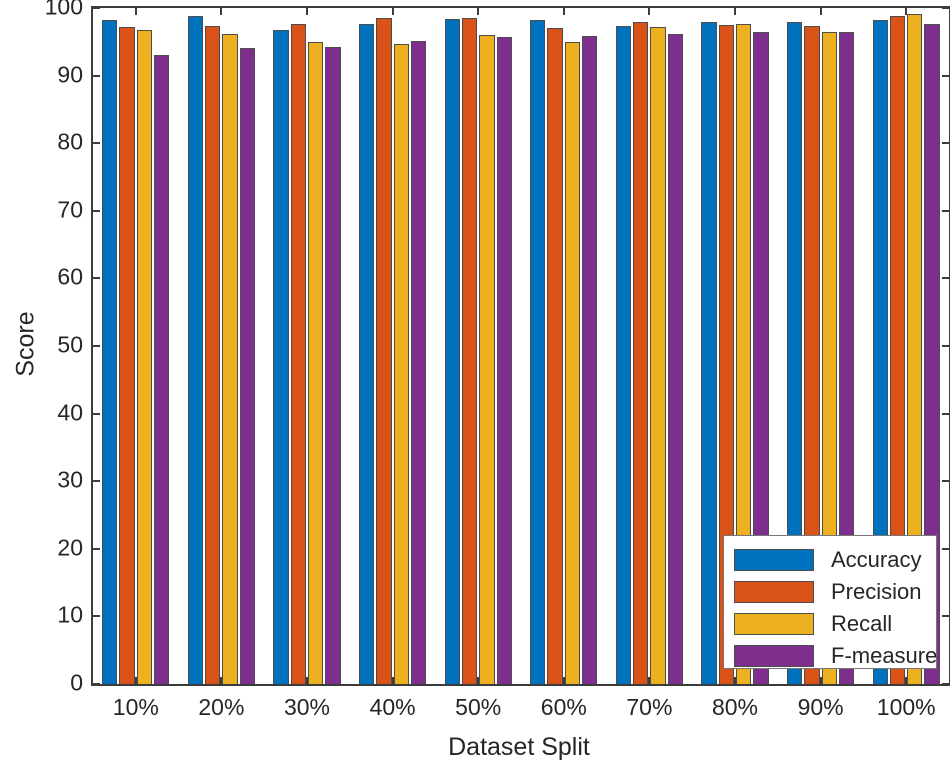  Describe the element at coordinates (221, 707) in the screenshot. I see `x-tick-label: 20%` at that location.